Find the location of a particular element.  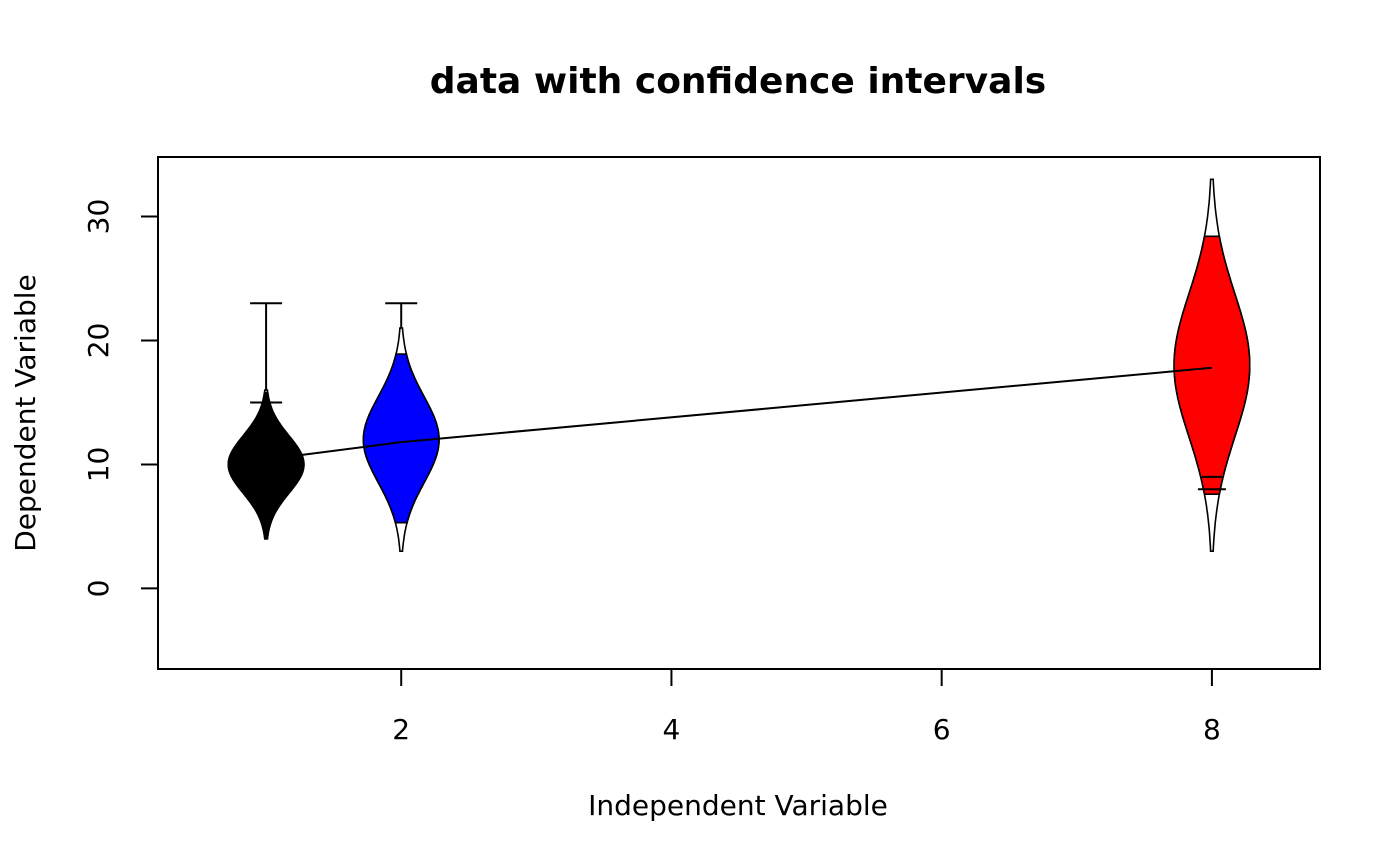

x-axis-label: Independent Variable is located at coordinates (738, 805).